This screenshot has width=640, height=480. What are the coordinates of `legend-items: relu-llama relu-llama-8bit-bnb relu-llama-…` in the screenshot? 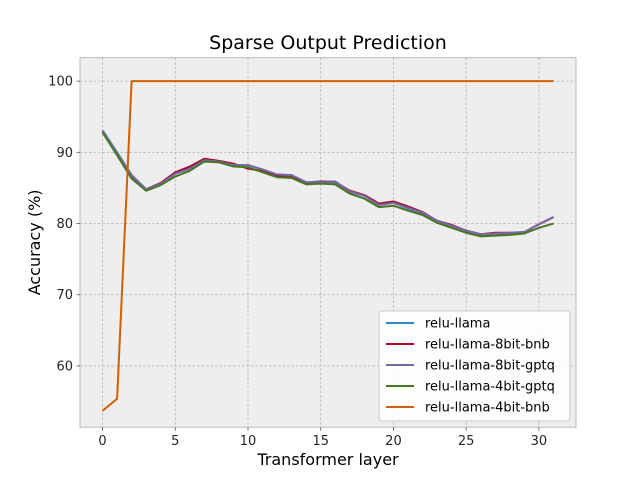 It's located at (470, 366).